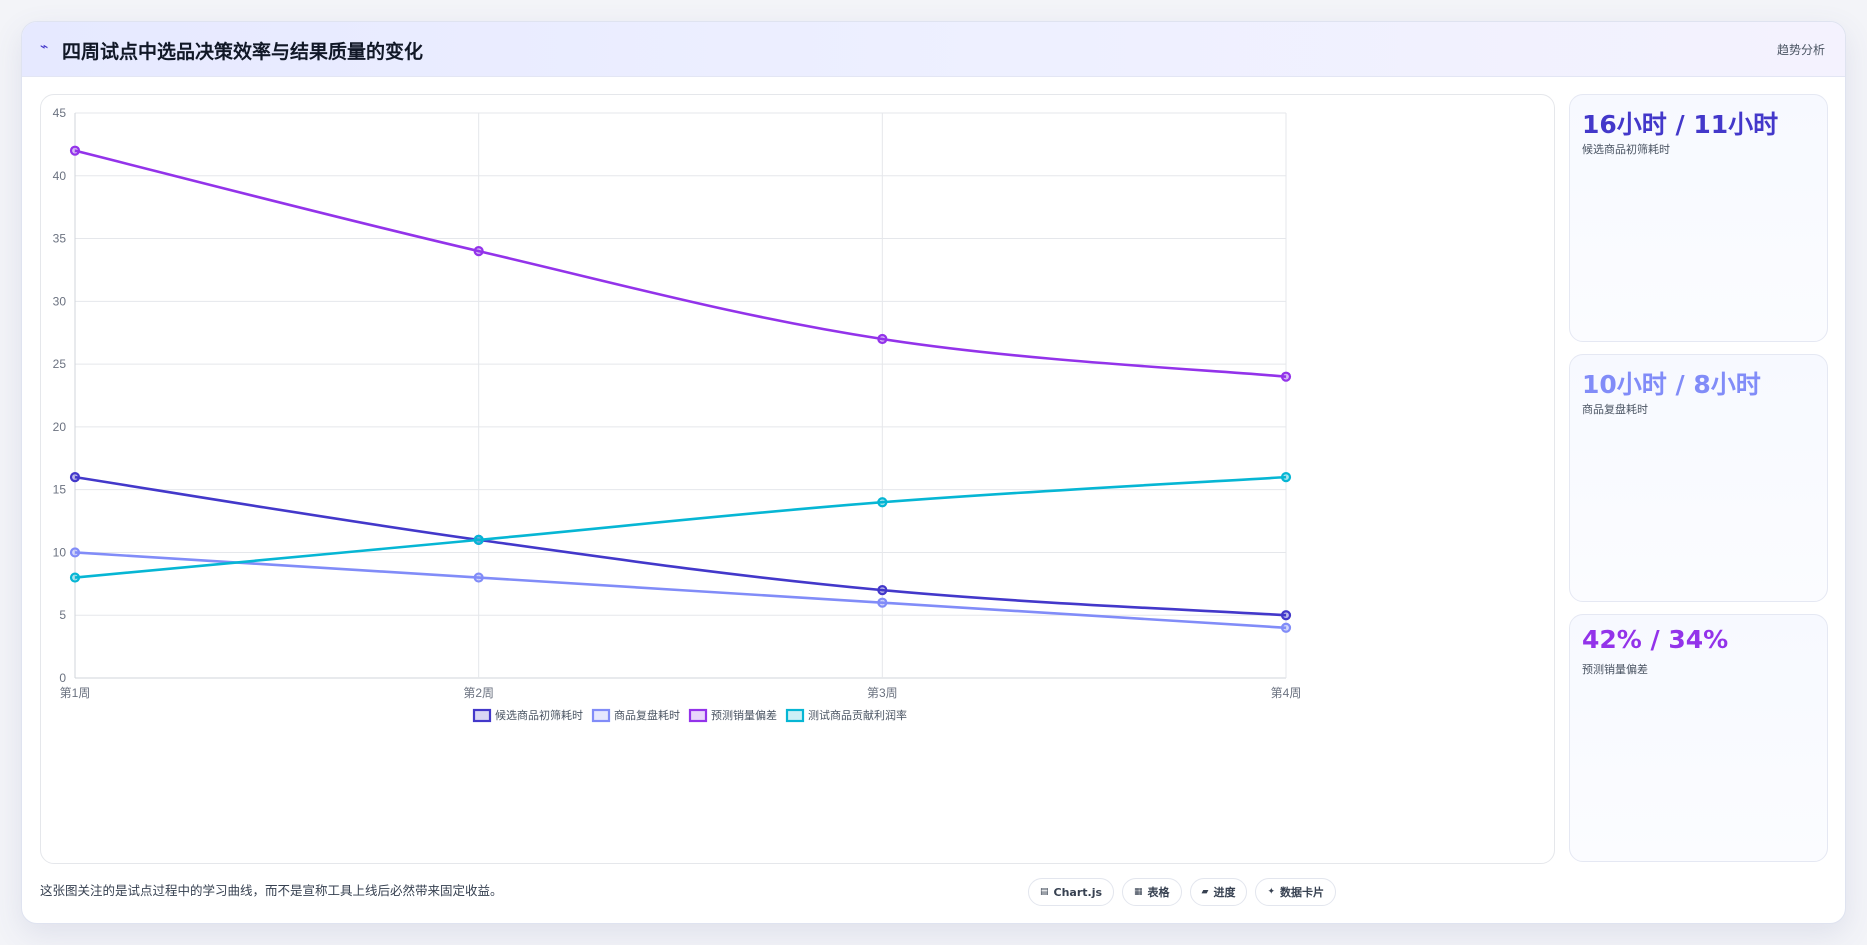 Image resolution: width=1867 pixels, height=945 pixels. Describe the element at coordinates (647, 715) in the screenshot. I see `legend-label: 商品复盘耗时` at that location.